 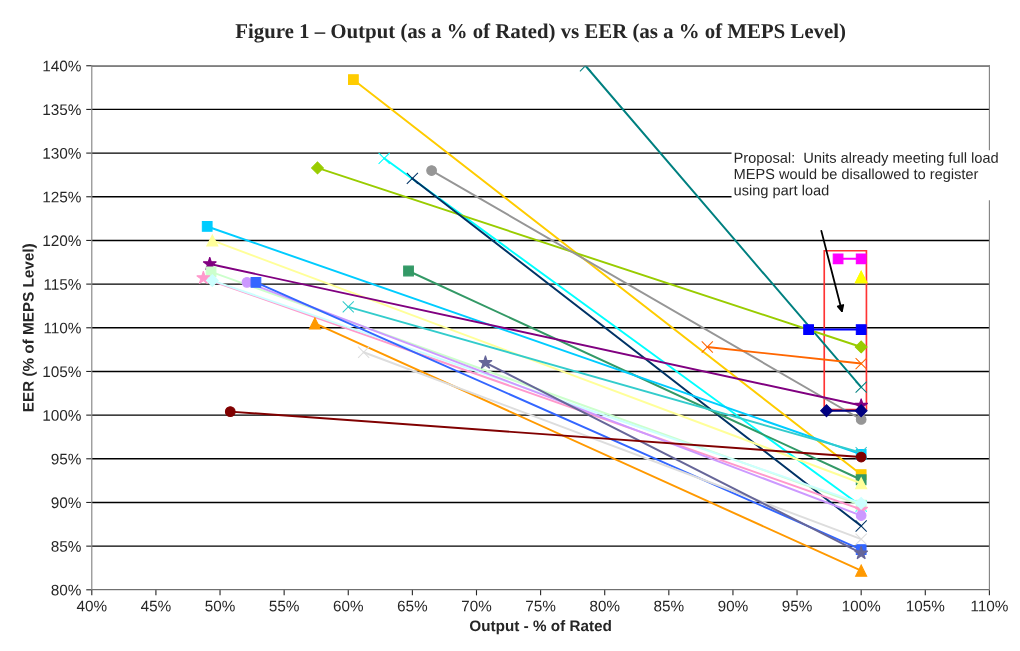 What do you see at coordinates (669, 606) in the screenshot?
I see `x-tick-label: 85%` at bounding box center [669, 606].